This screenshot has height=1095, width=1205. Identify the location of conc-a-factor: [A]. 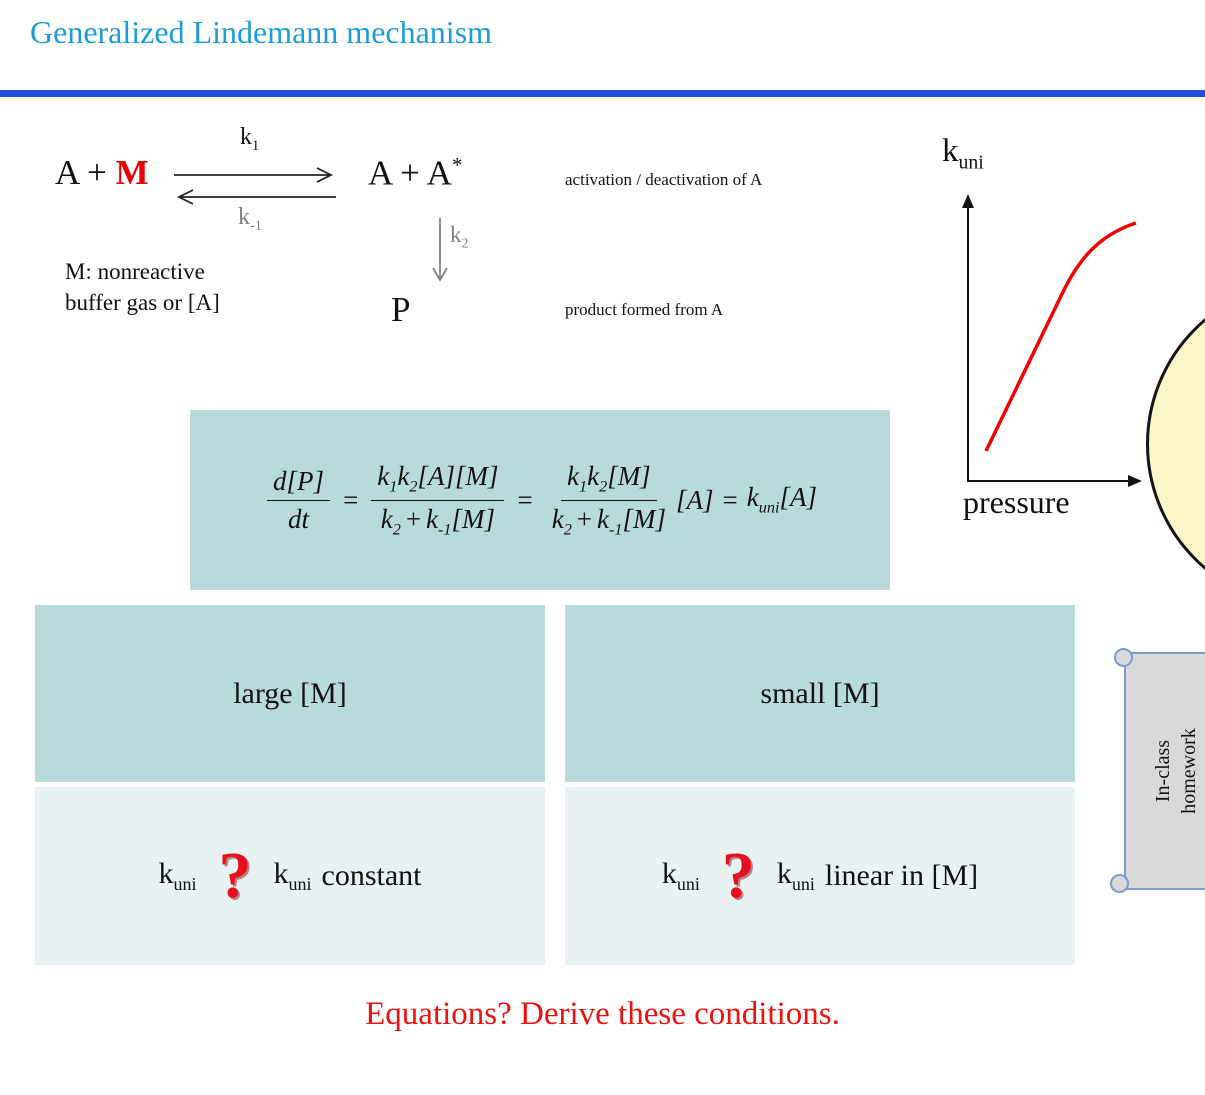
(695, 499).